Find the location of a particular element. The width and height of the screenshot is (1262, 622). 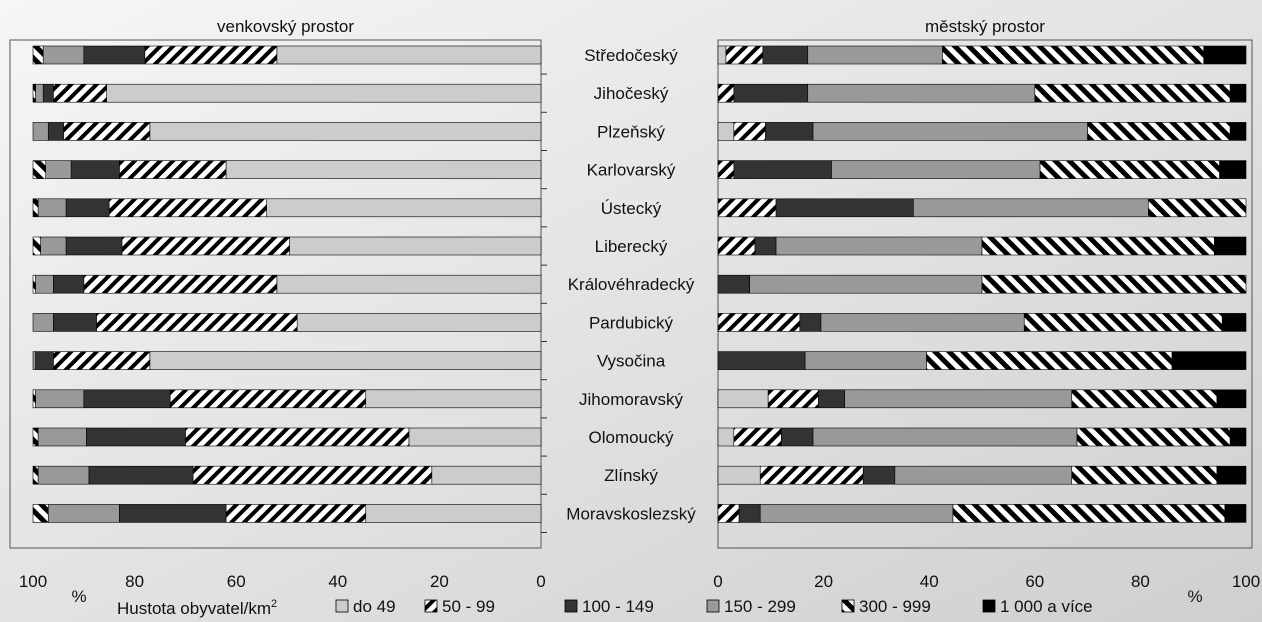

category-label-olomoucky: Olomoucký is located at coordinates (631, 437).